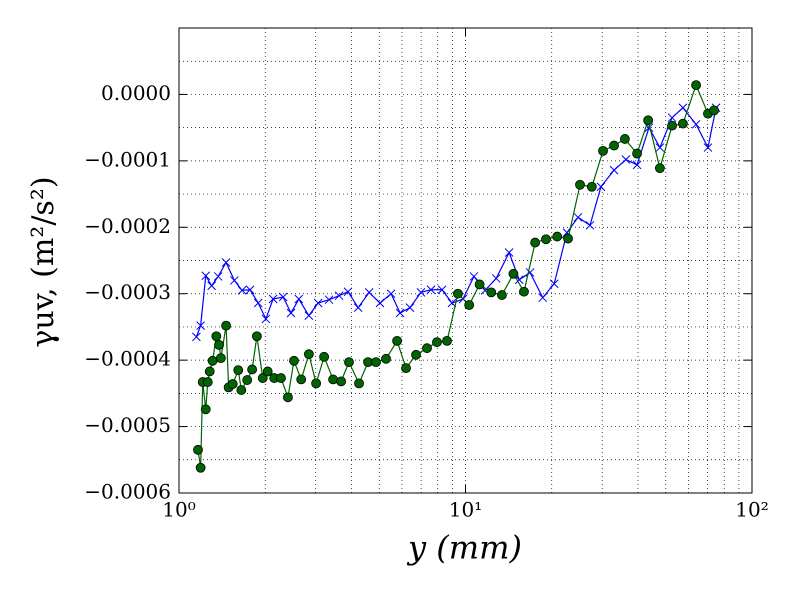 The height and width of the screenshot is (600, 800). Describe the element at coordinates (178, 510) in the screenshot. I see `x-tick-label: 10⁰` at that location.